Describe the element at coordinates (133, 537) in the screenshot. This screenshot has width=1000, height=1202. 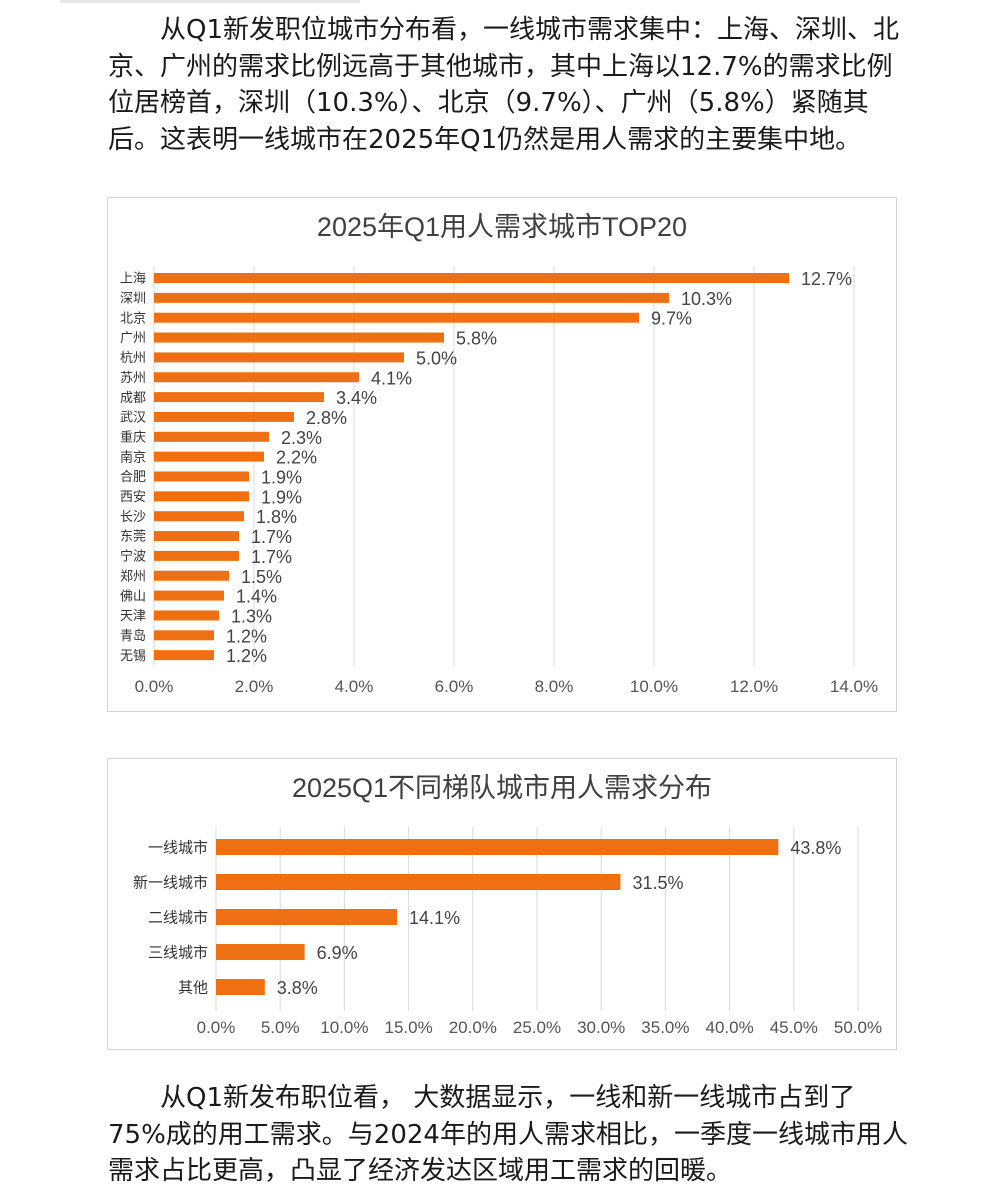
I see `category-label: 东莞` at that location.